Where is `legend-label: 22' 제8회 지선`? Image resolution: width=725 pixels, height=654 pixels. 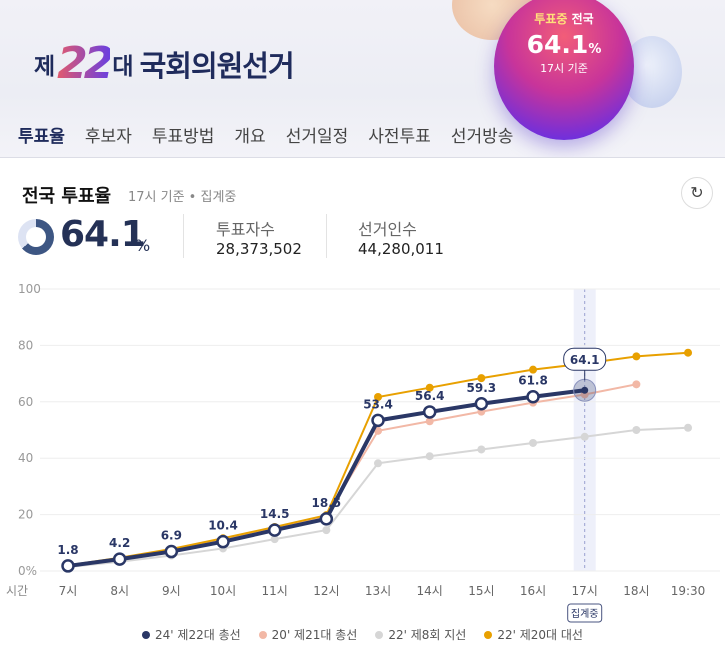
legend-label: 22' 제8회 지선 is located at coordinates (427, 635).